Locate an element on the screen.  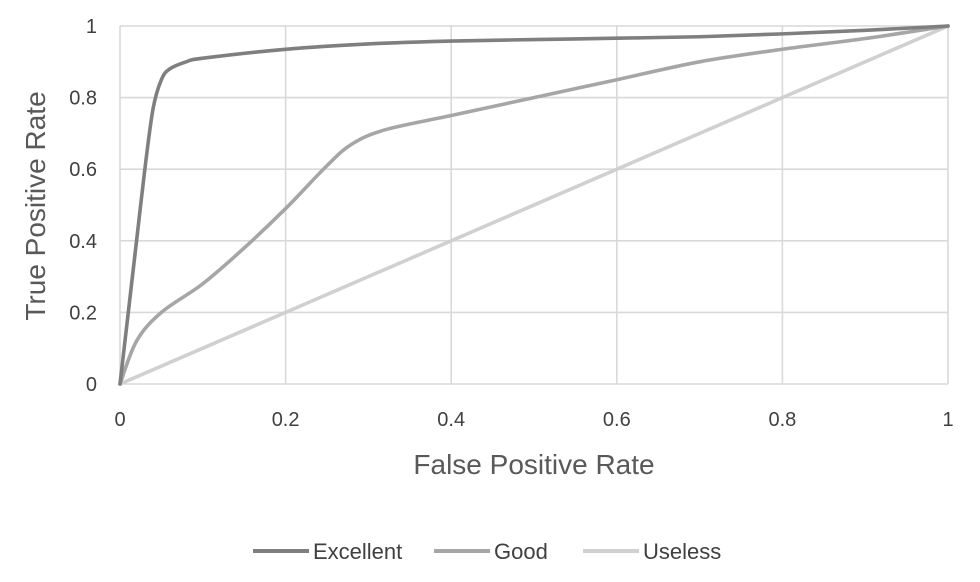
x-tick-label: 0.6 is located at coordinates (617, 420).